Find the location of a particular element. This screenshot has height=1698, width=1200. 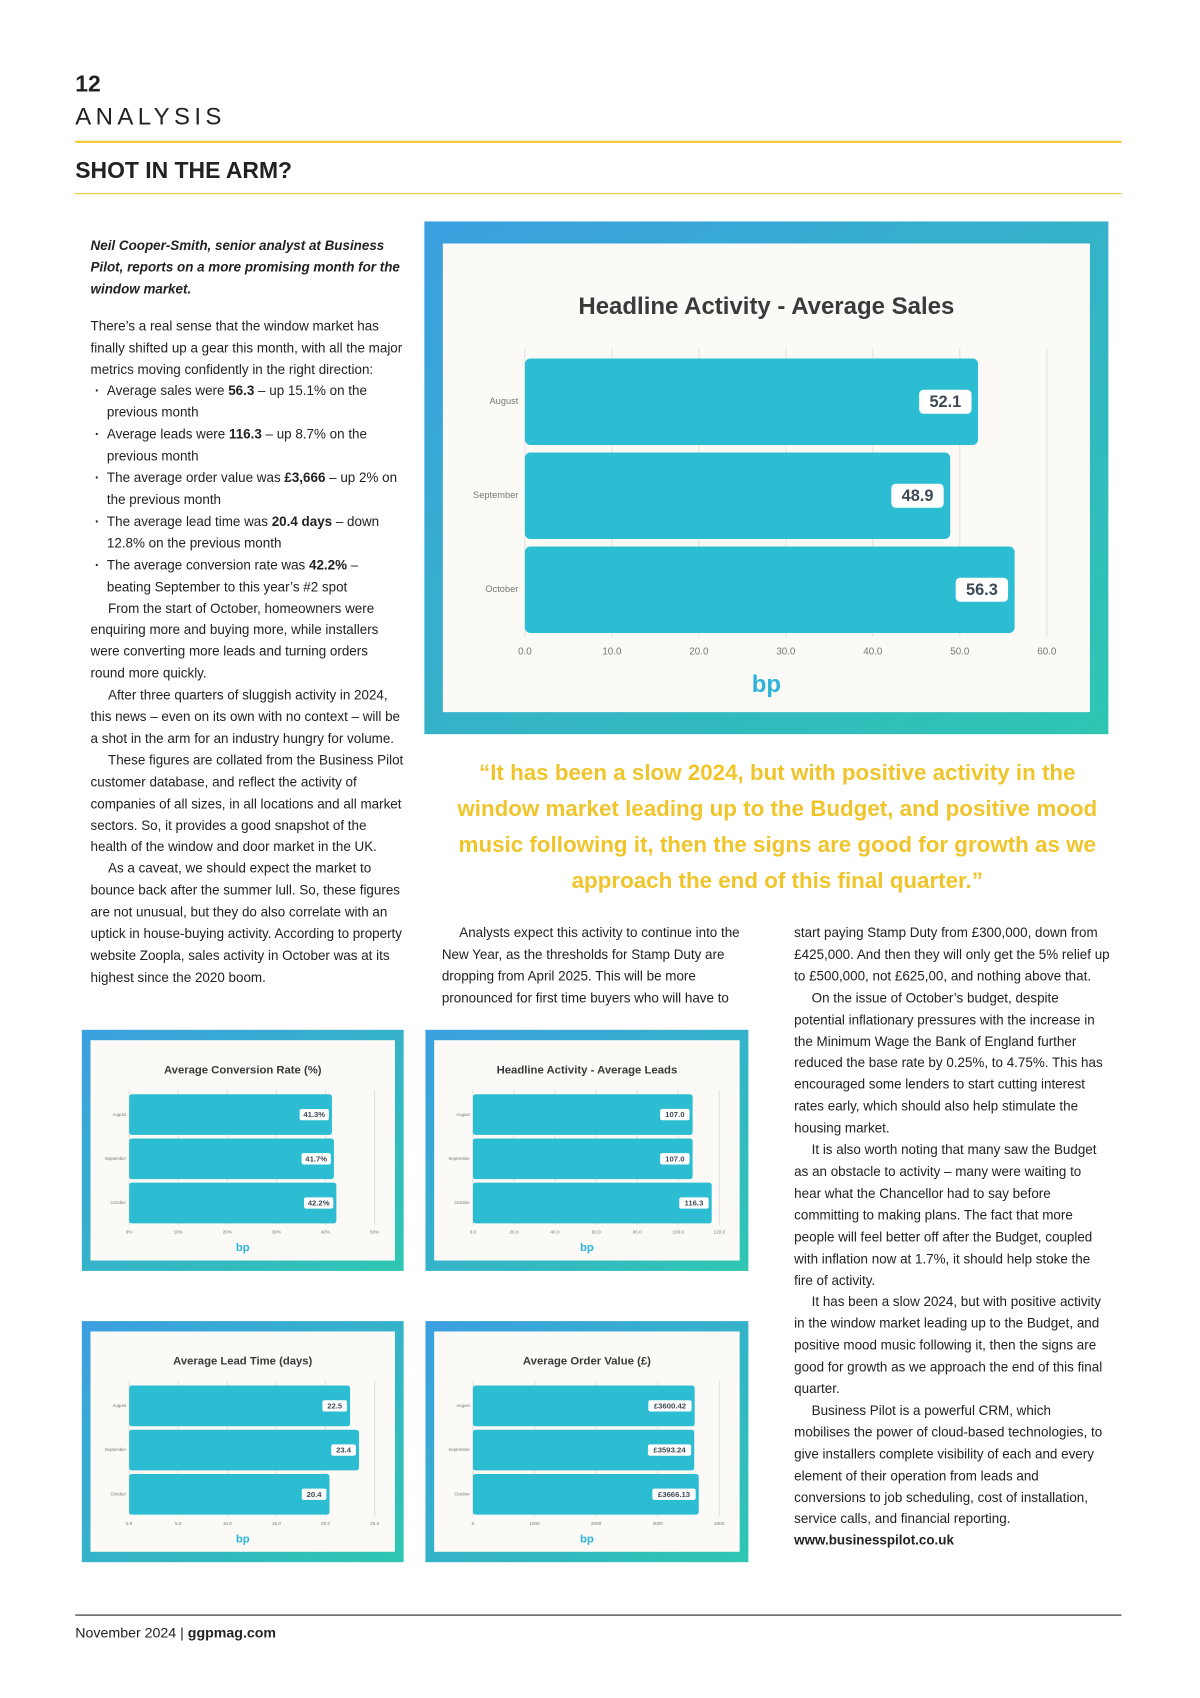

value-label: 41.3% is located at coordinates (314, 1114).